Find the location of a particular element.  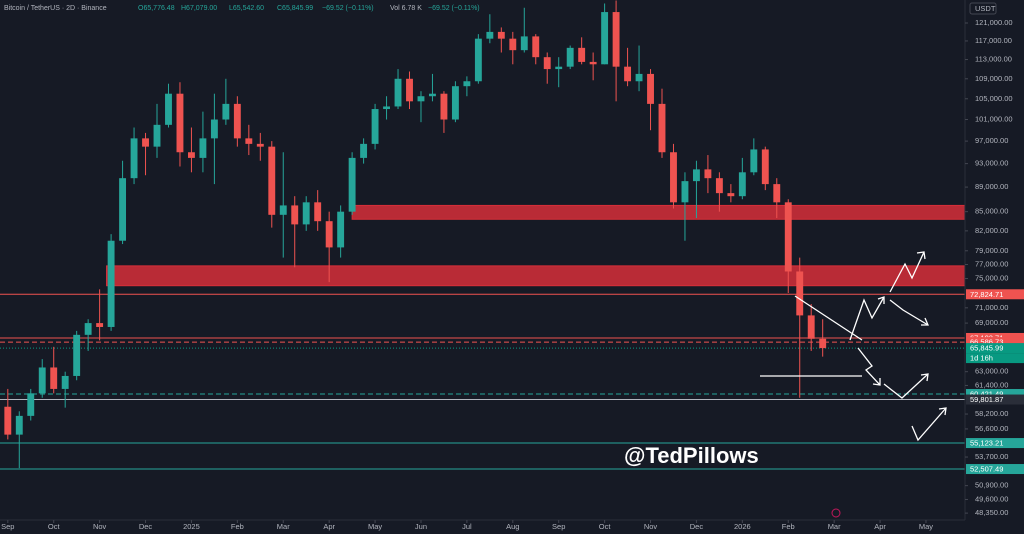

x-tick-label: 2026 is located at coordinates (742, 526).